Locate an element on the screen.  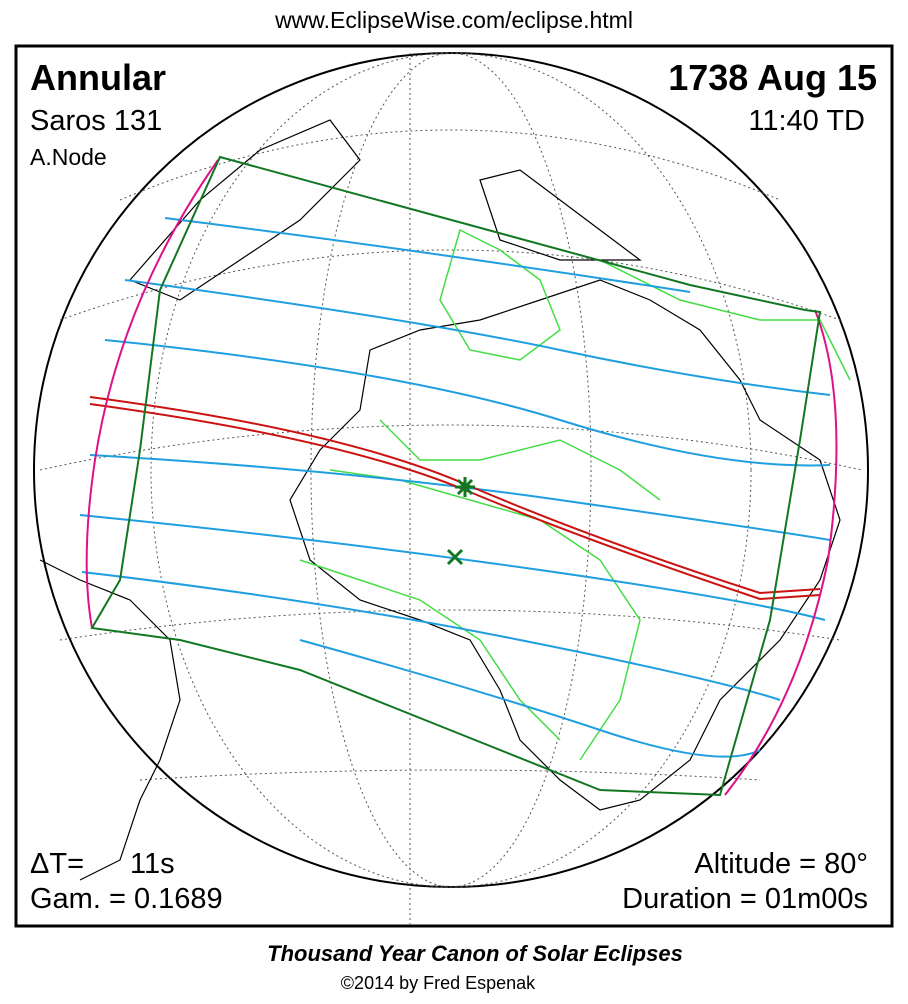
saros: Saros 131 is located at coordinates (96, 121).